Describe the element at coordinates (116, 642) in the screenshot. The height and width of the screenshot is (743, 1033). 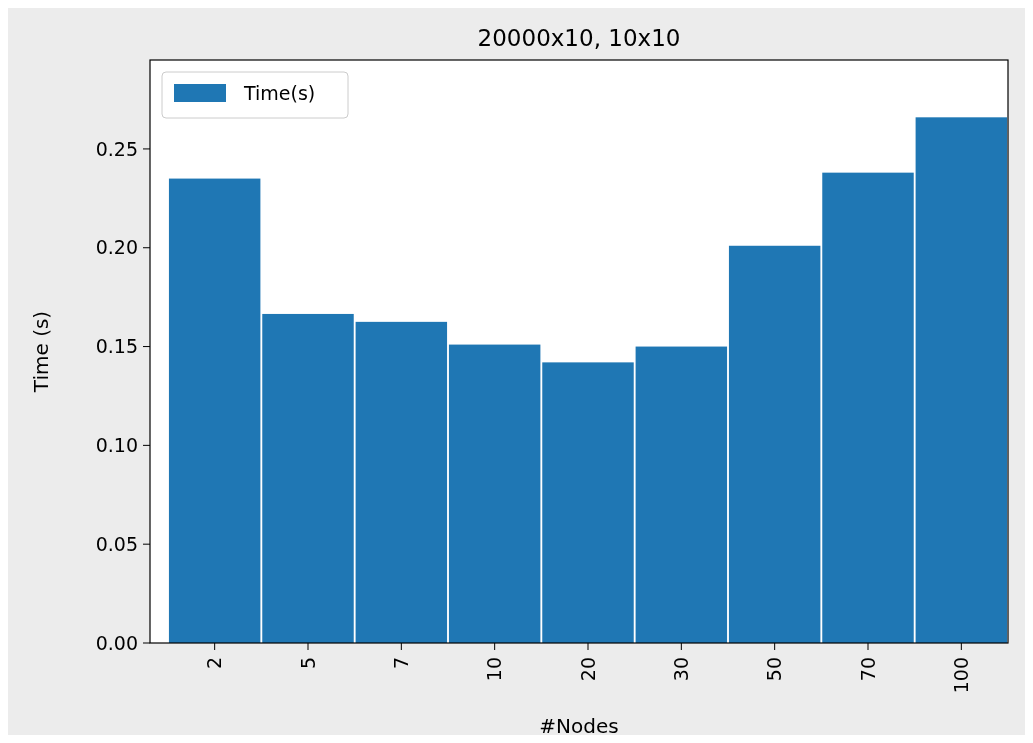
I see `y-tick-label: 0.00` at that location.